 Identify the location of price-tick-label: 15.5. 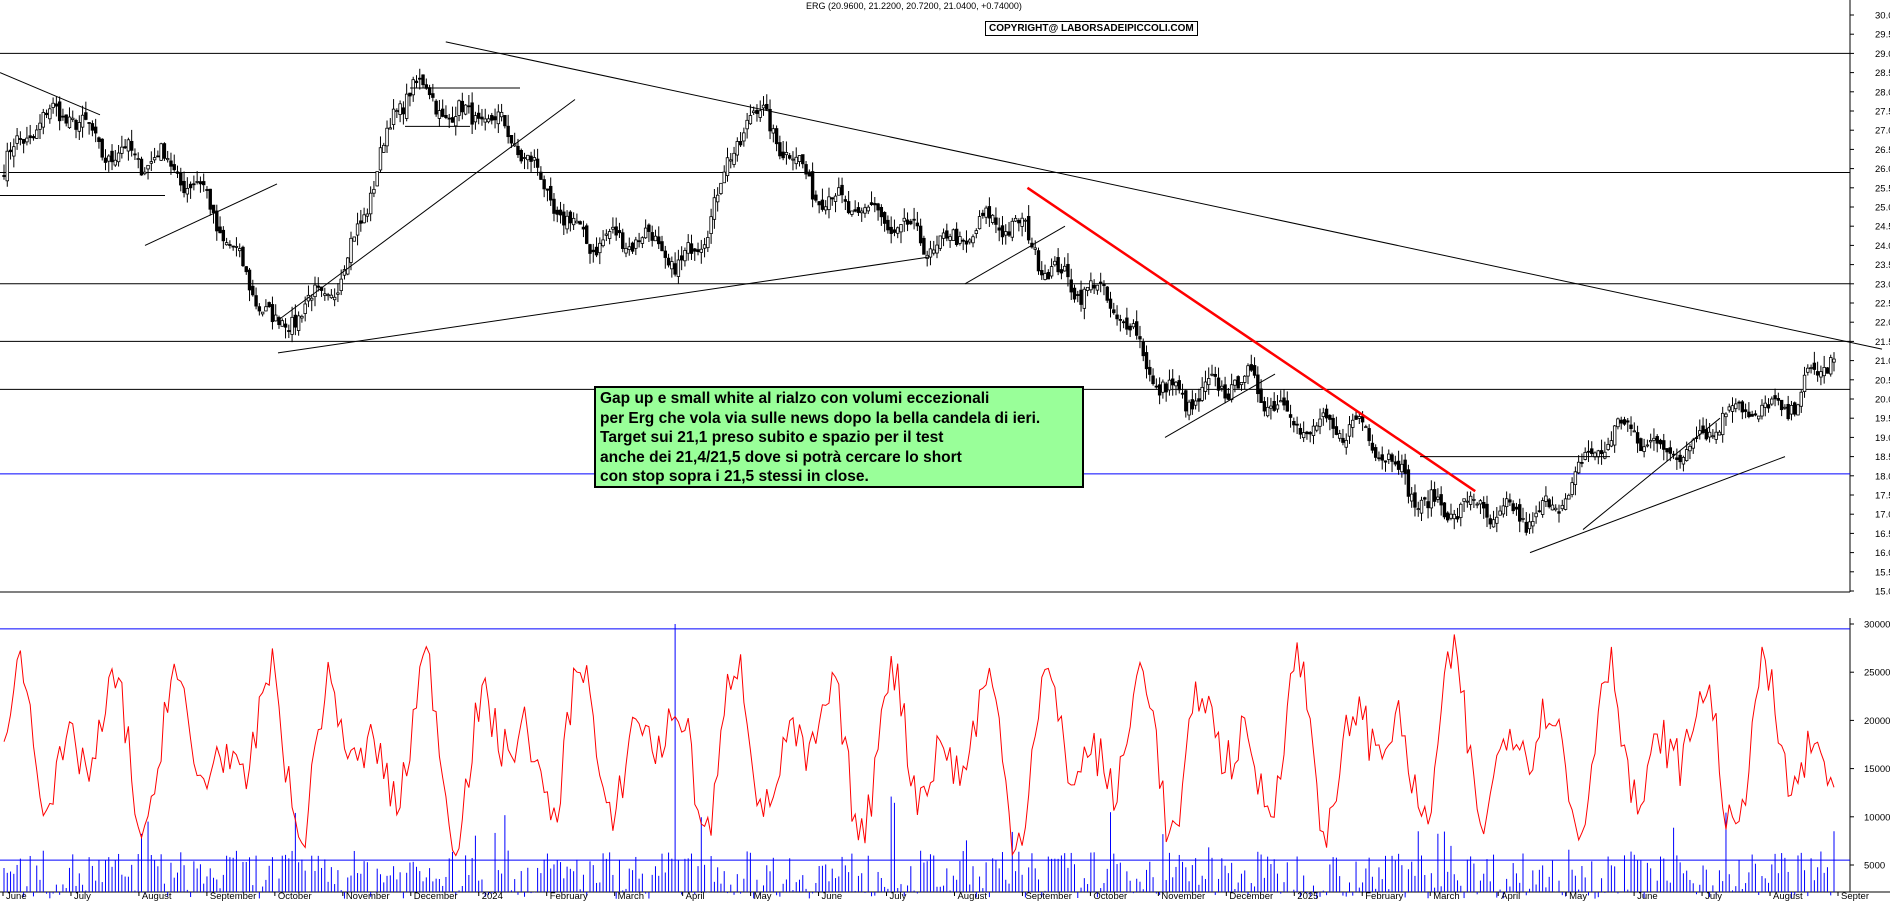
(1882, 572).